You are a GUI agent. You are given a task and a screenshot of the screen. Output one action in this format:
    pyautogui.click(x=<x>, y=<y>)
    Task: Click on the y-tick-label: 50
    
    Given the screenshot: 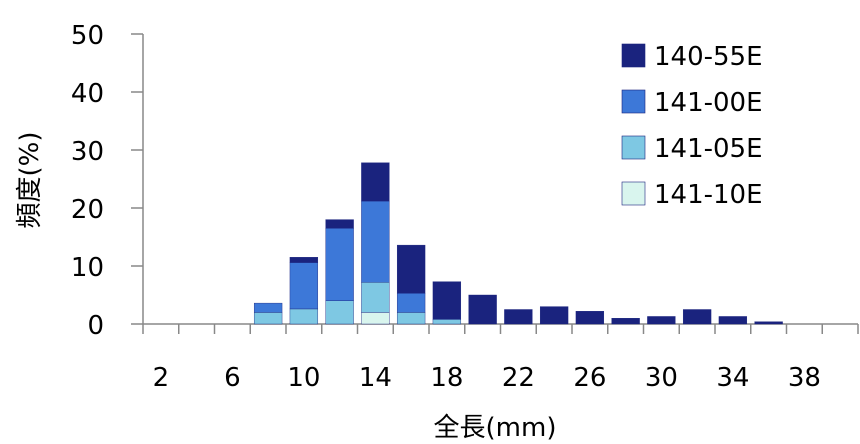 What is the action you would take?
    pyautogui.click(x=87, y=36)
    